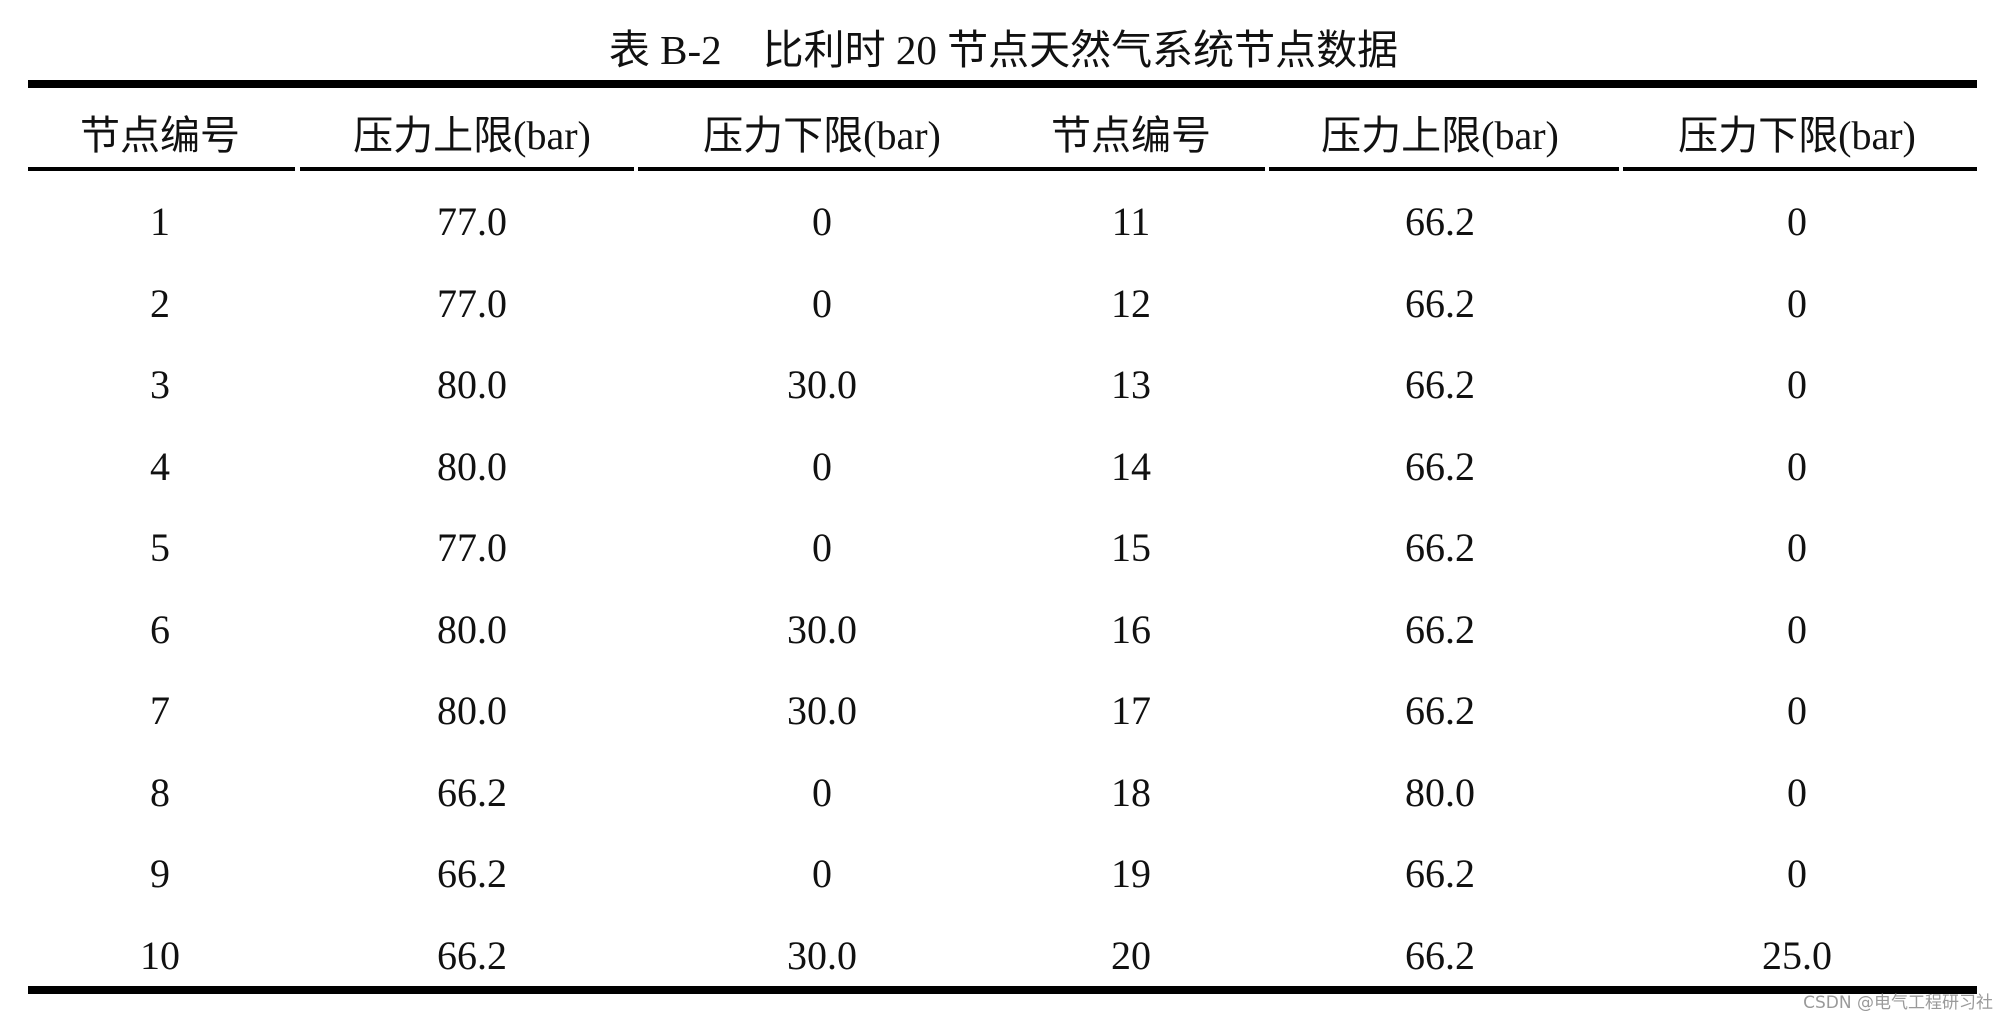 The width and height of the screenshot is (2007, 1018). I want to click on table-cell: 1, so click(160, 221).